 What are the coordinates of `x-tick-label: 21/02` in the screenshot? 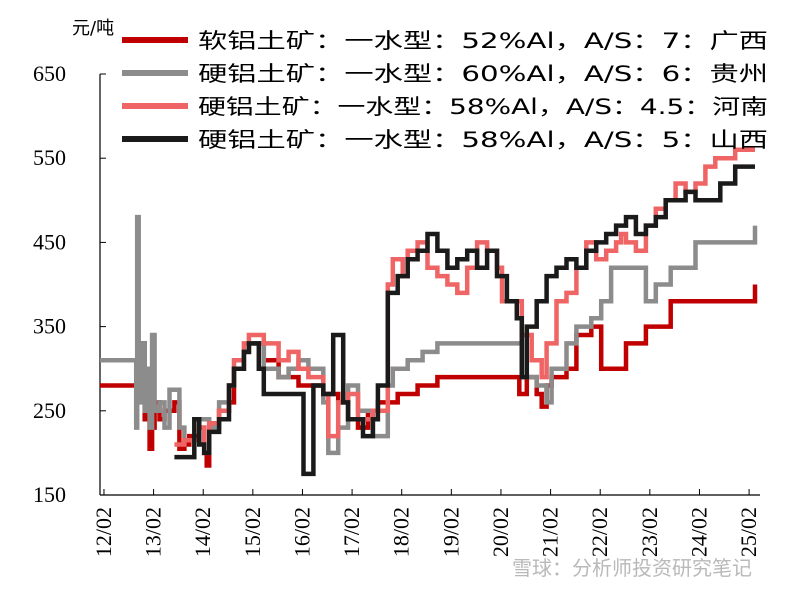 It's located at (550, 532).